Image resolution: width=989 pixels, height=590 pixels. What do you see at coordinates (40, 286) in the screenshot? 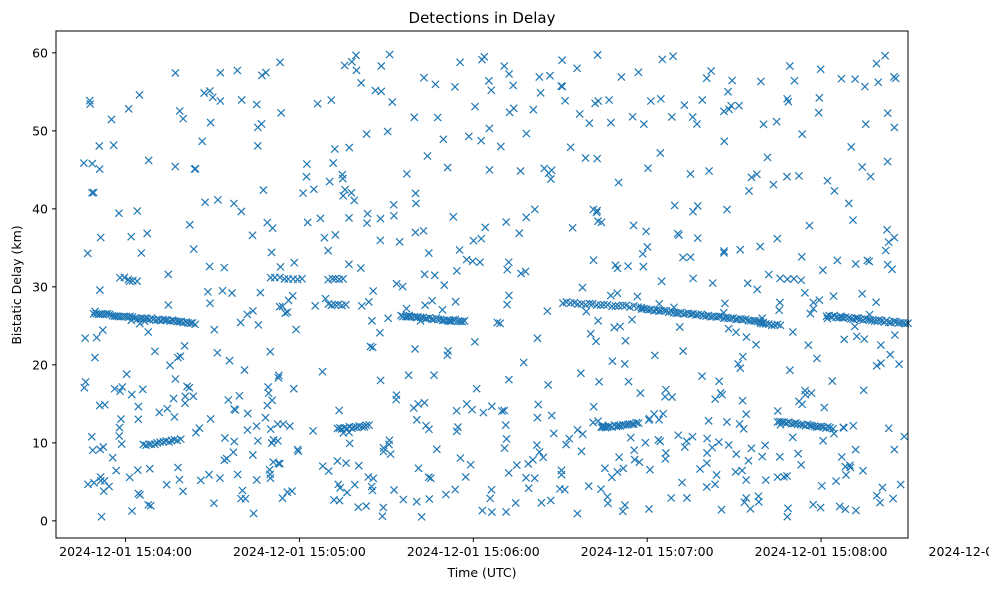
I see `y-tick-label: 30` at bounding box center [40, 286].